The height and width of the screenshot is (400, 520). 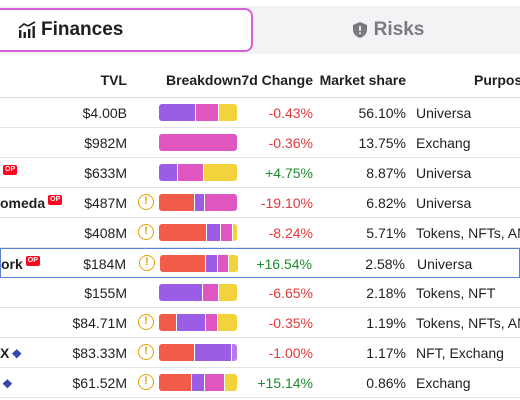 I want to click on tab-risks: Risks, so click(x=386, y=30).